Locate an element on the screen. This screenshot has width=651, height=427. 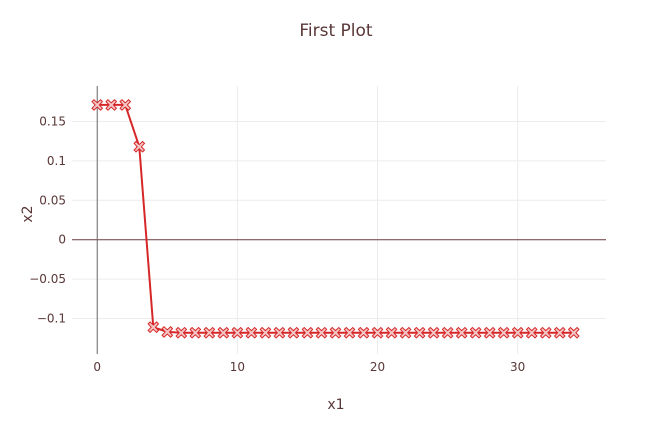
y-tick-label: 0 is located at coordinates (62, 240).